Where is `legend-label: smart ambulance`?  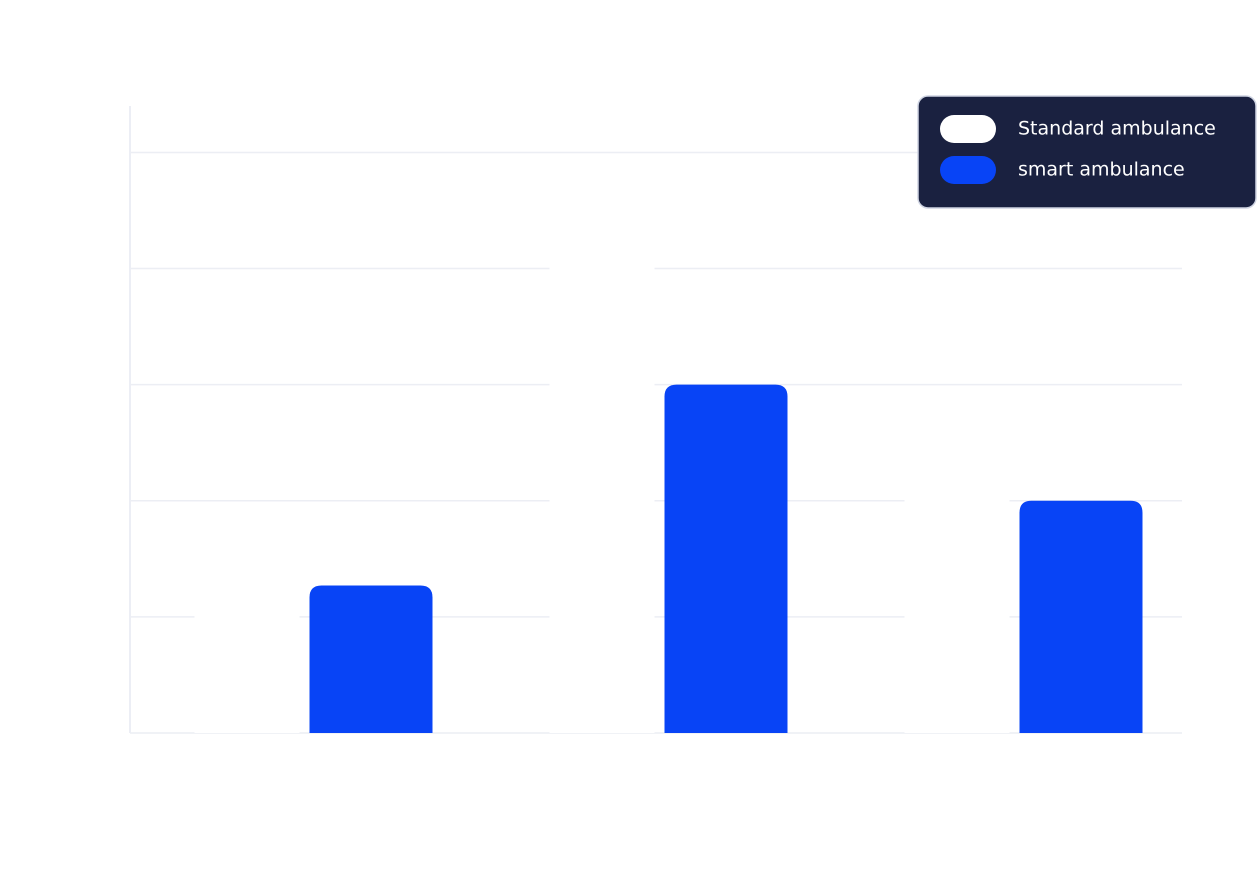
legend-label: smart ambulance is located at coordinates (1101, 170).